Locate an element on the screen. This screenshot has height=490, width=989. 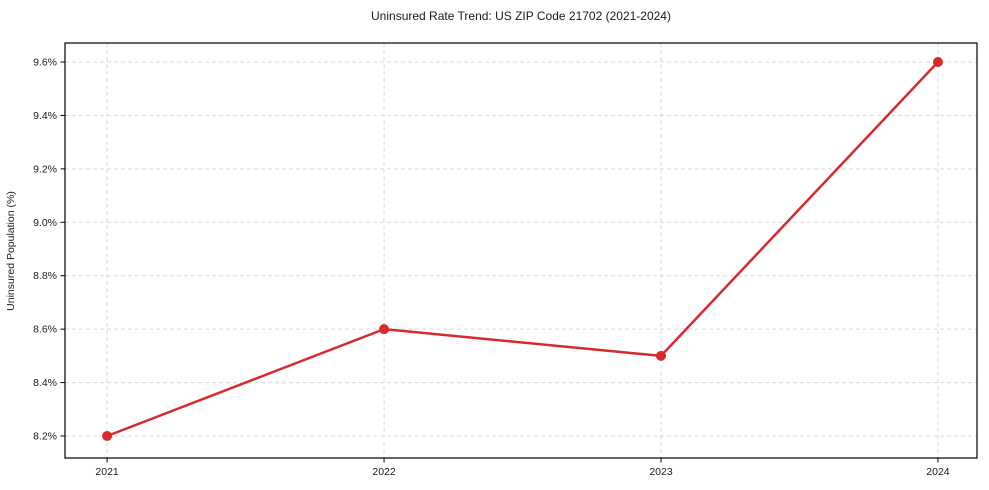
y-tick-label: 9.2% is located at coordinates (45, 169).